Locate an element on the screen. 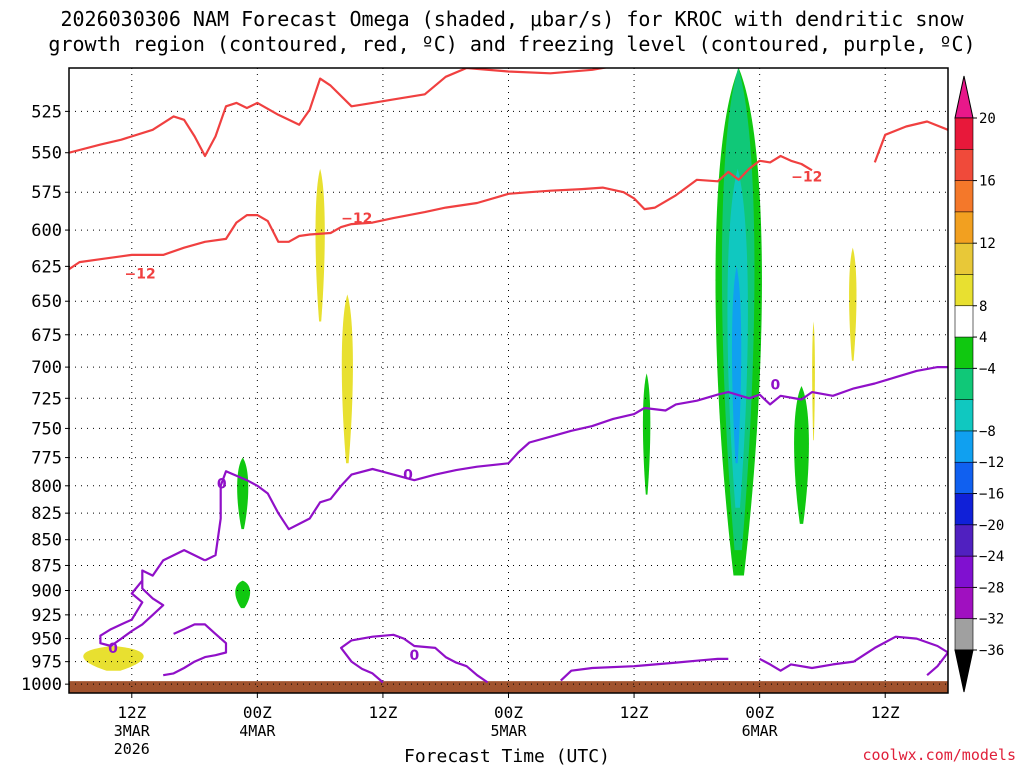  colorbar-label: −24 is located at coordinates (991, 557).